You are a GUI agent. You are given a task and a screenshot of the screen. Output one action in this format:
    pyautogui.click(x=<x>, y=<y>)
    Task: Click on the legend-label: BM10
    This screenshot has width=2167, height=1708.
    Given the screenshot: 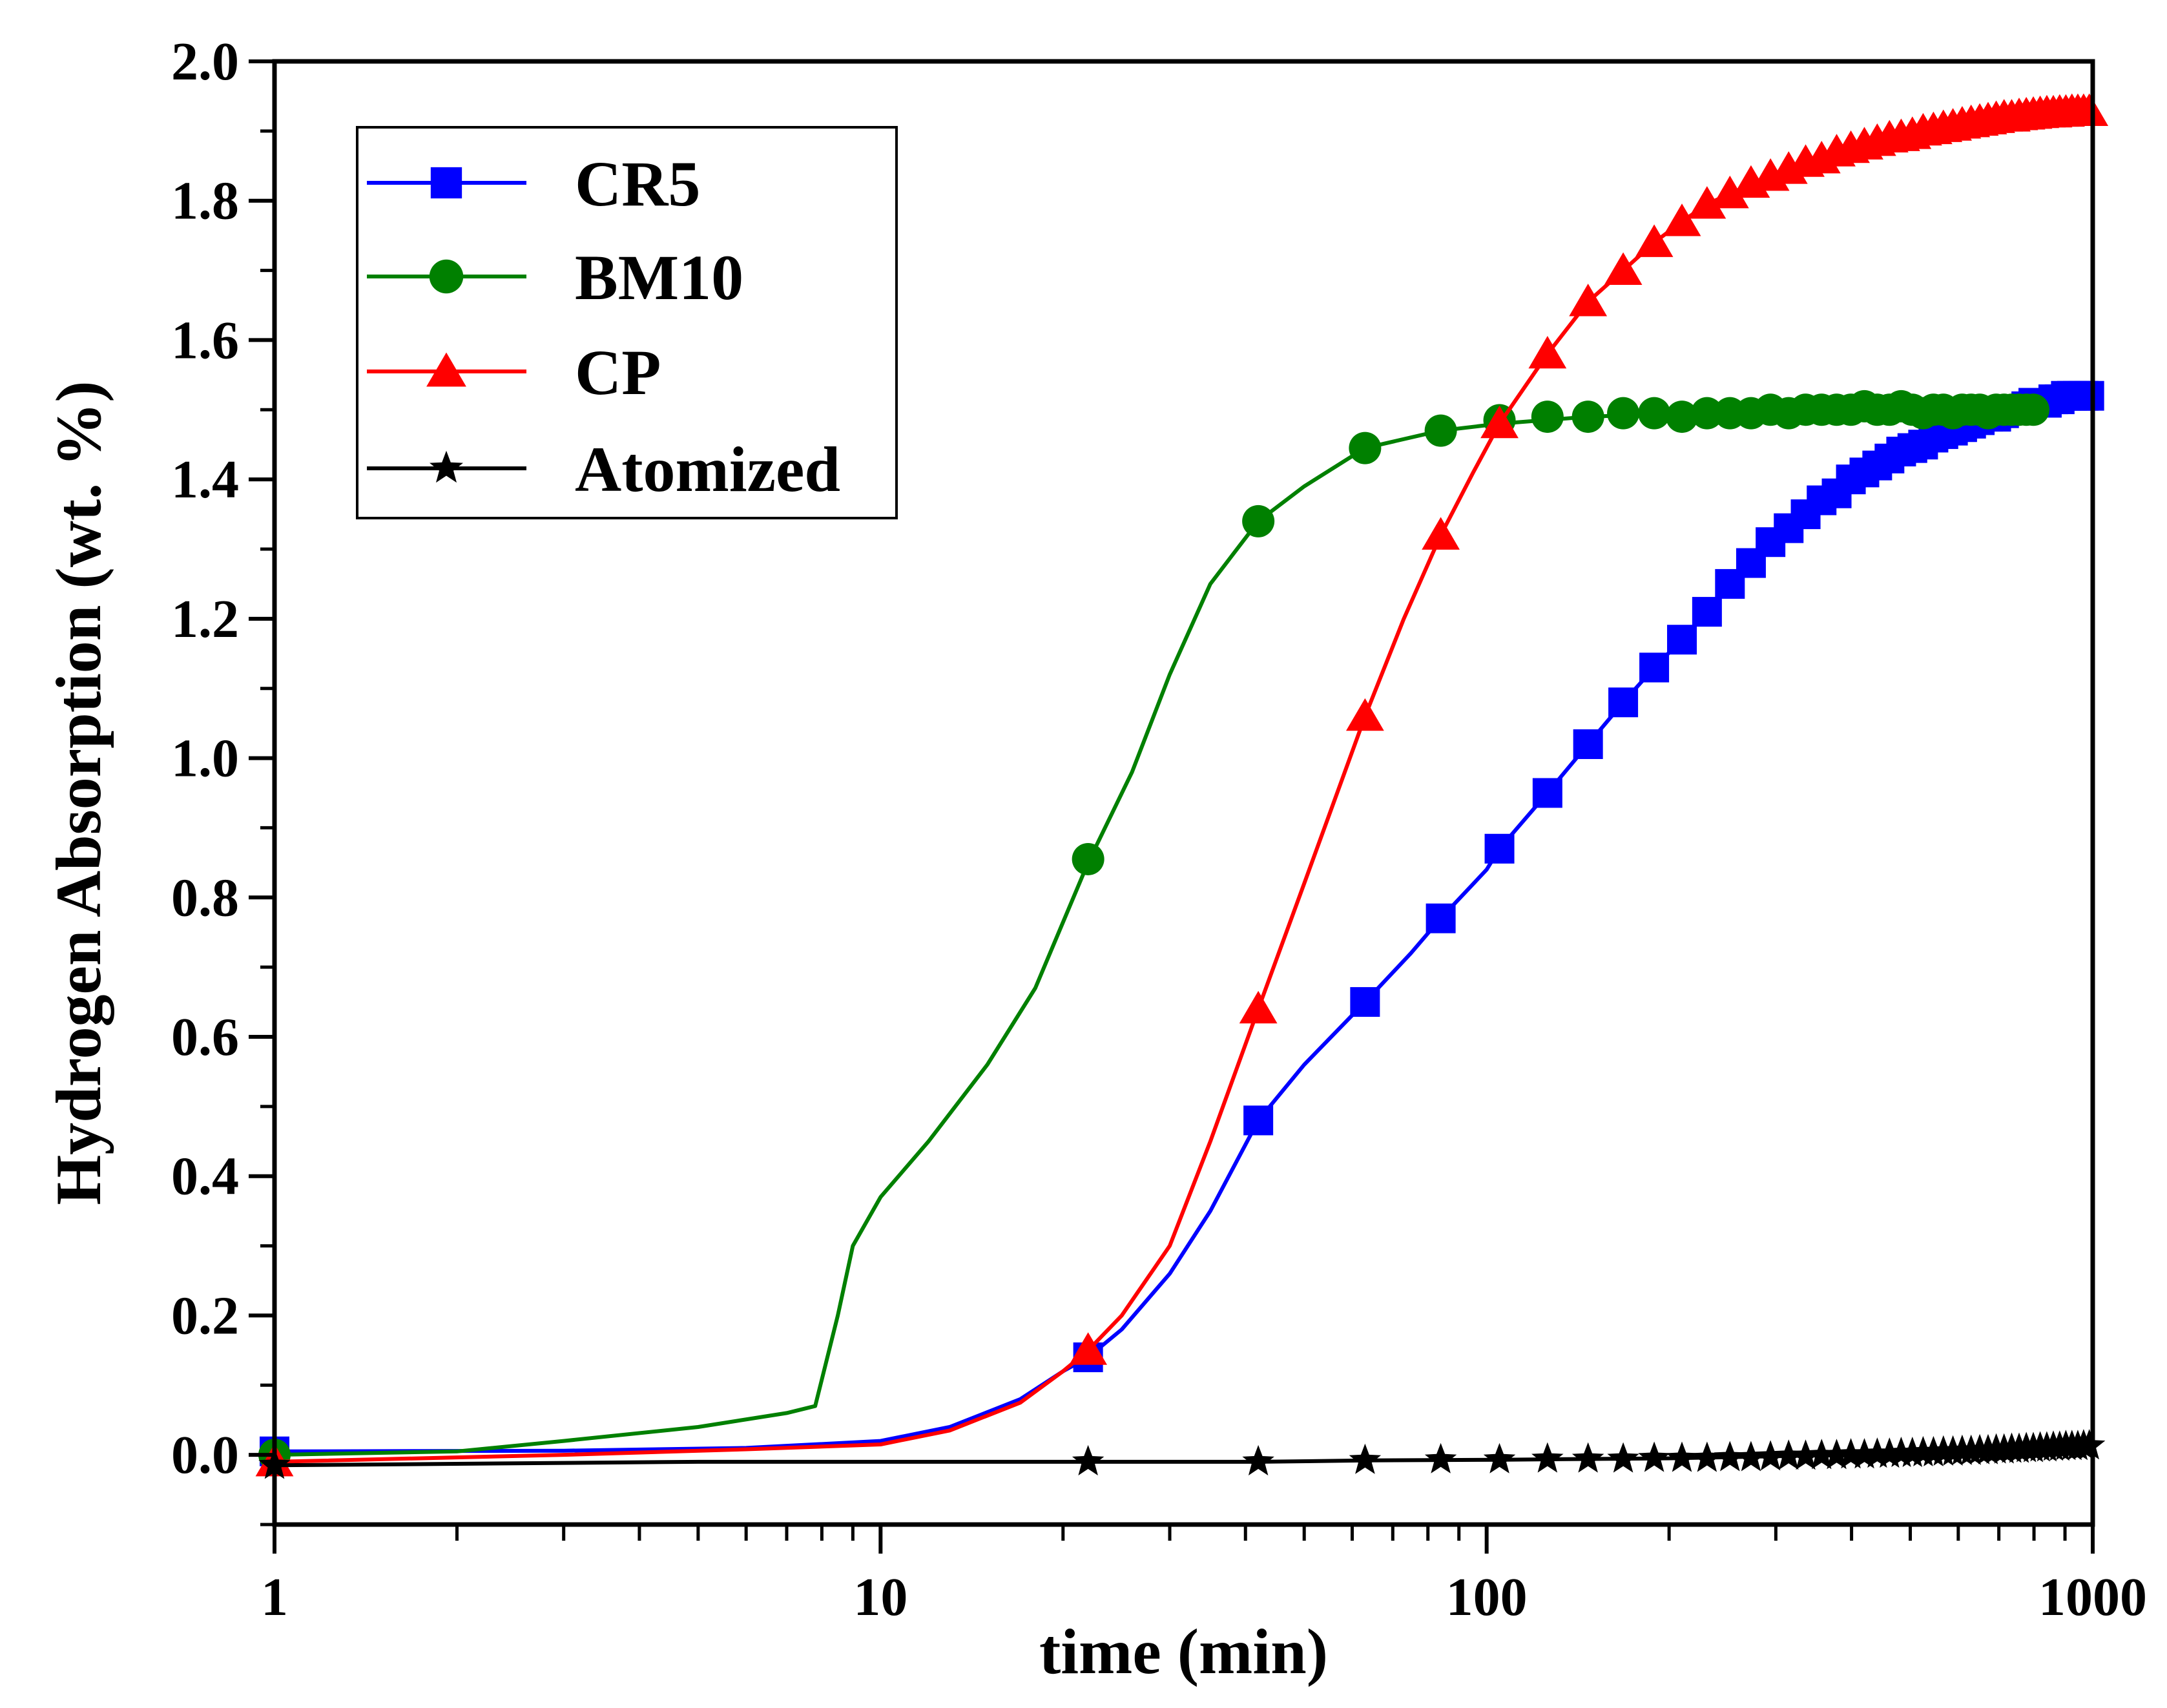 What is the action you would take?
    pyautogui.click(x=659, y=277)
    